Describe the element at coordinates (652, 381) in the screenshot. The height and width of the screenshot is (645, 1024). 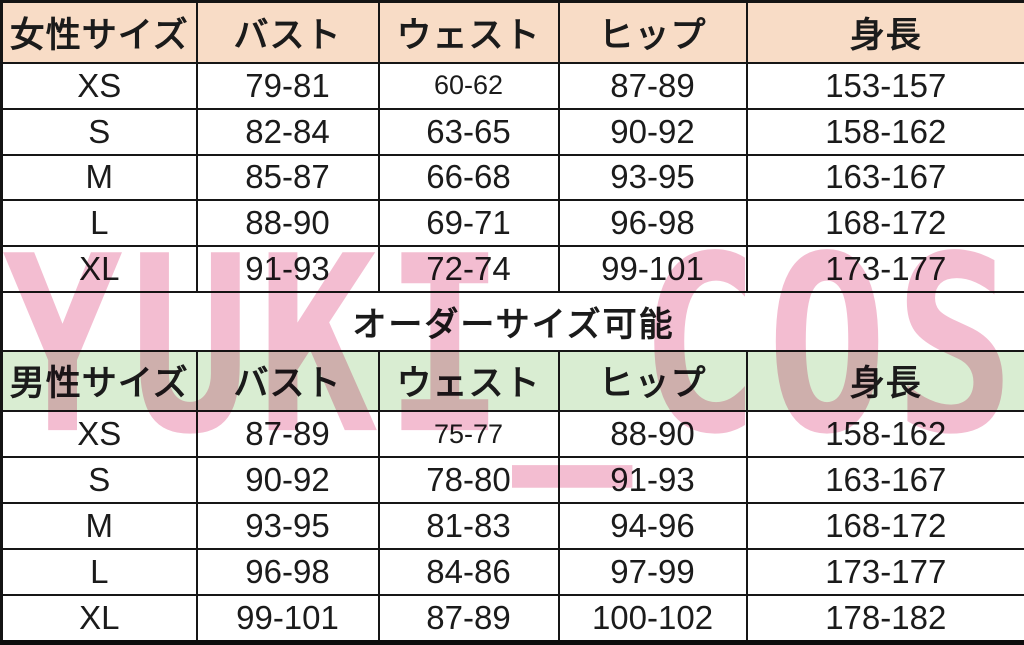
I see `men-header-cell: ヒップ` at that location.